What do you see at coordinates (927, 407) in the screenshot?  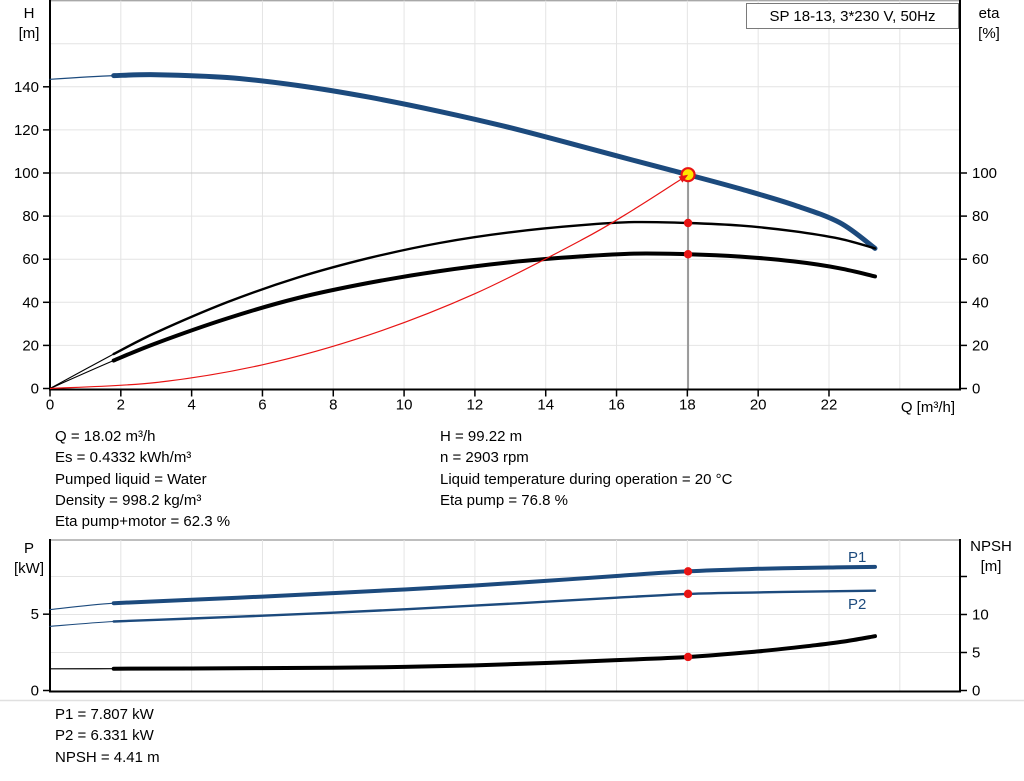 I see `q-axis-label: Q [m³/h]` at bounding box center [927, 407].